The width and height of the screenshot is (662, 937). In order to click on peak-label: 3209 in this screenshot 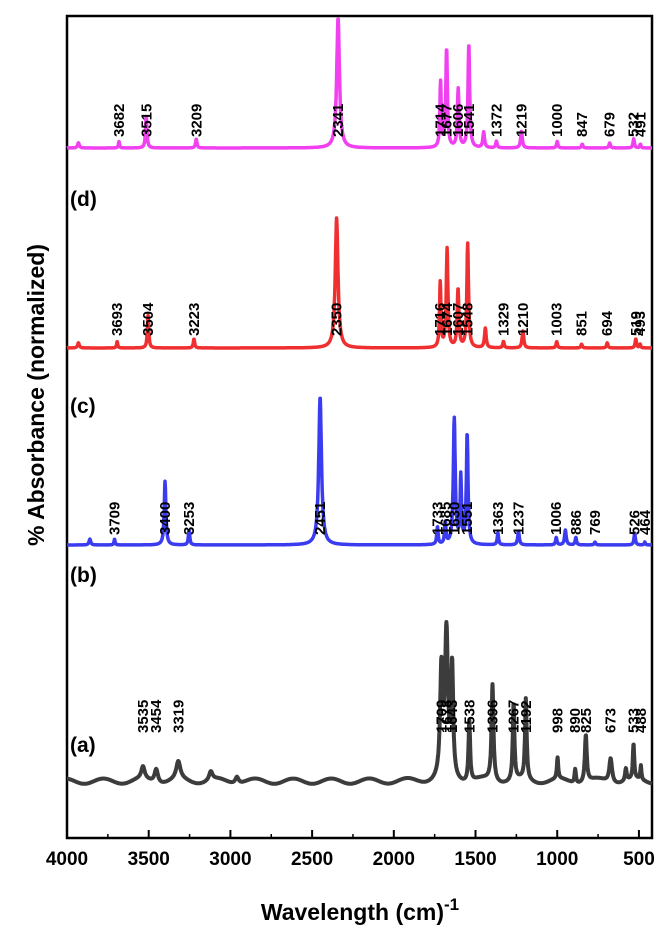, I will do `click(196, 120)`.